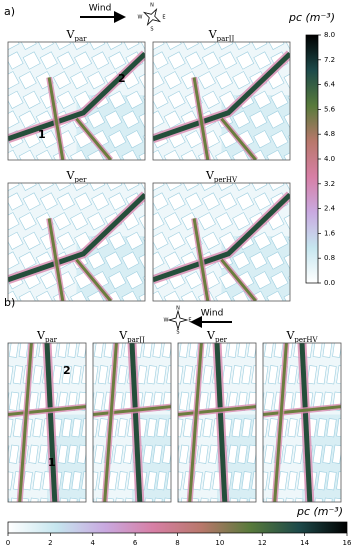 The height and width of the screenshot is (554, 355). I want to click on tick-label: 10, so click(219, 543).